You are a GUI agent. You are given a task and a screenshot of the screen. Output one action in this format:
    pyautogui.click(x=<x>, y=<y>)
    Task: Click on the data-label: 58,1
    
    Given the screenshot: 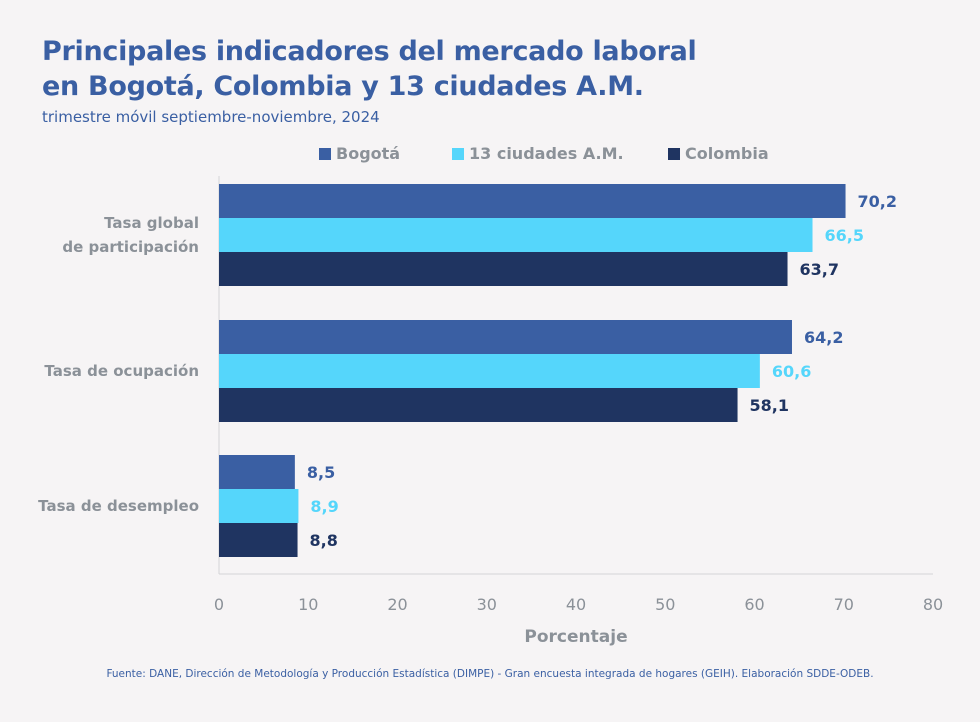 What is the action you would take?
    pyautogui.click(x=769, y=405)
    